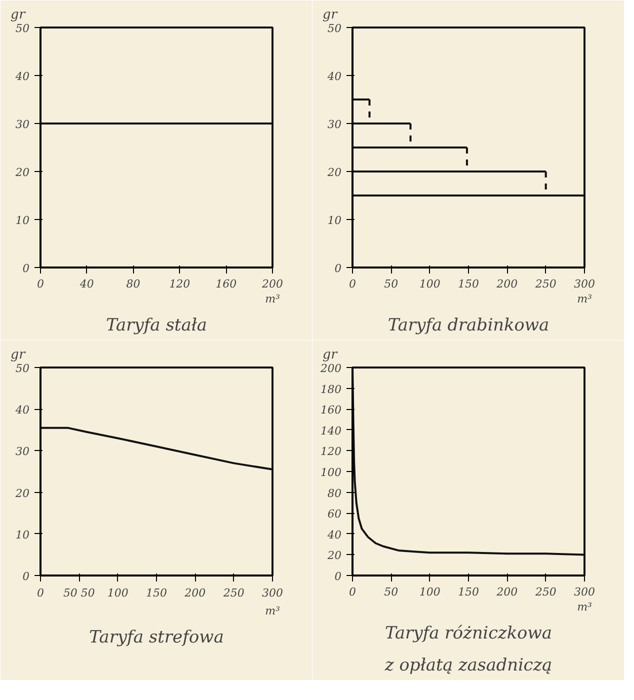  Describe the element at coordinates (331, 368) in the screenshot. I see `y-tick-label: 200` at that location.